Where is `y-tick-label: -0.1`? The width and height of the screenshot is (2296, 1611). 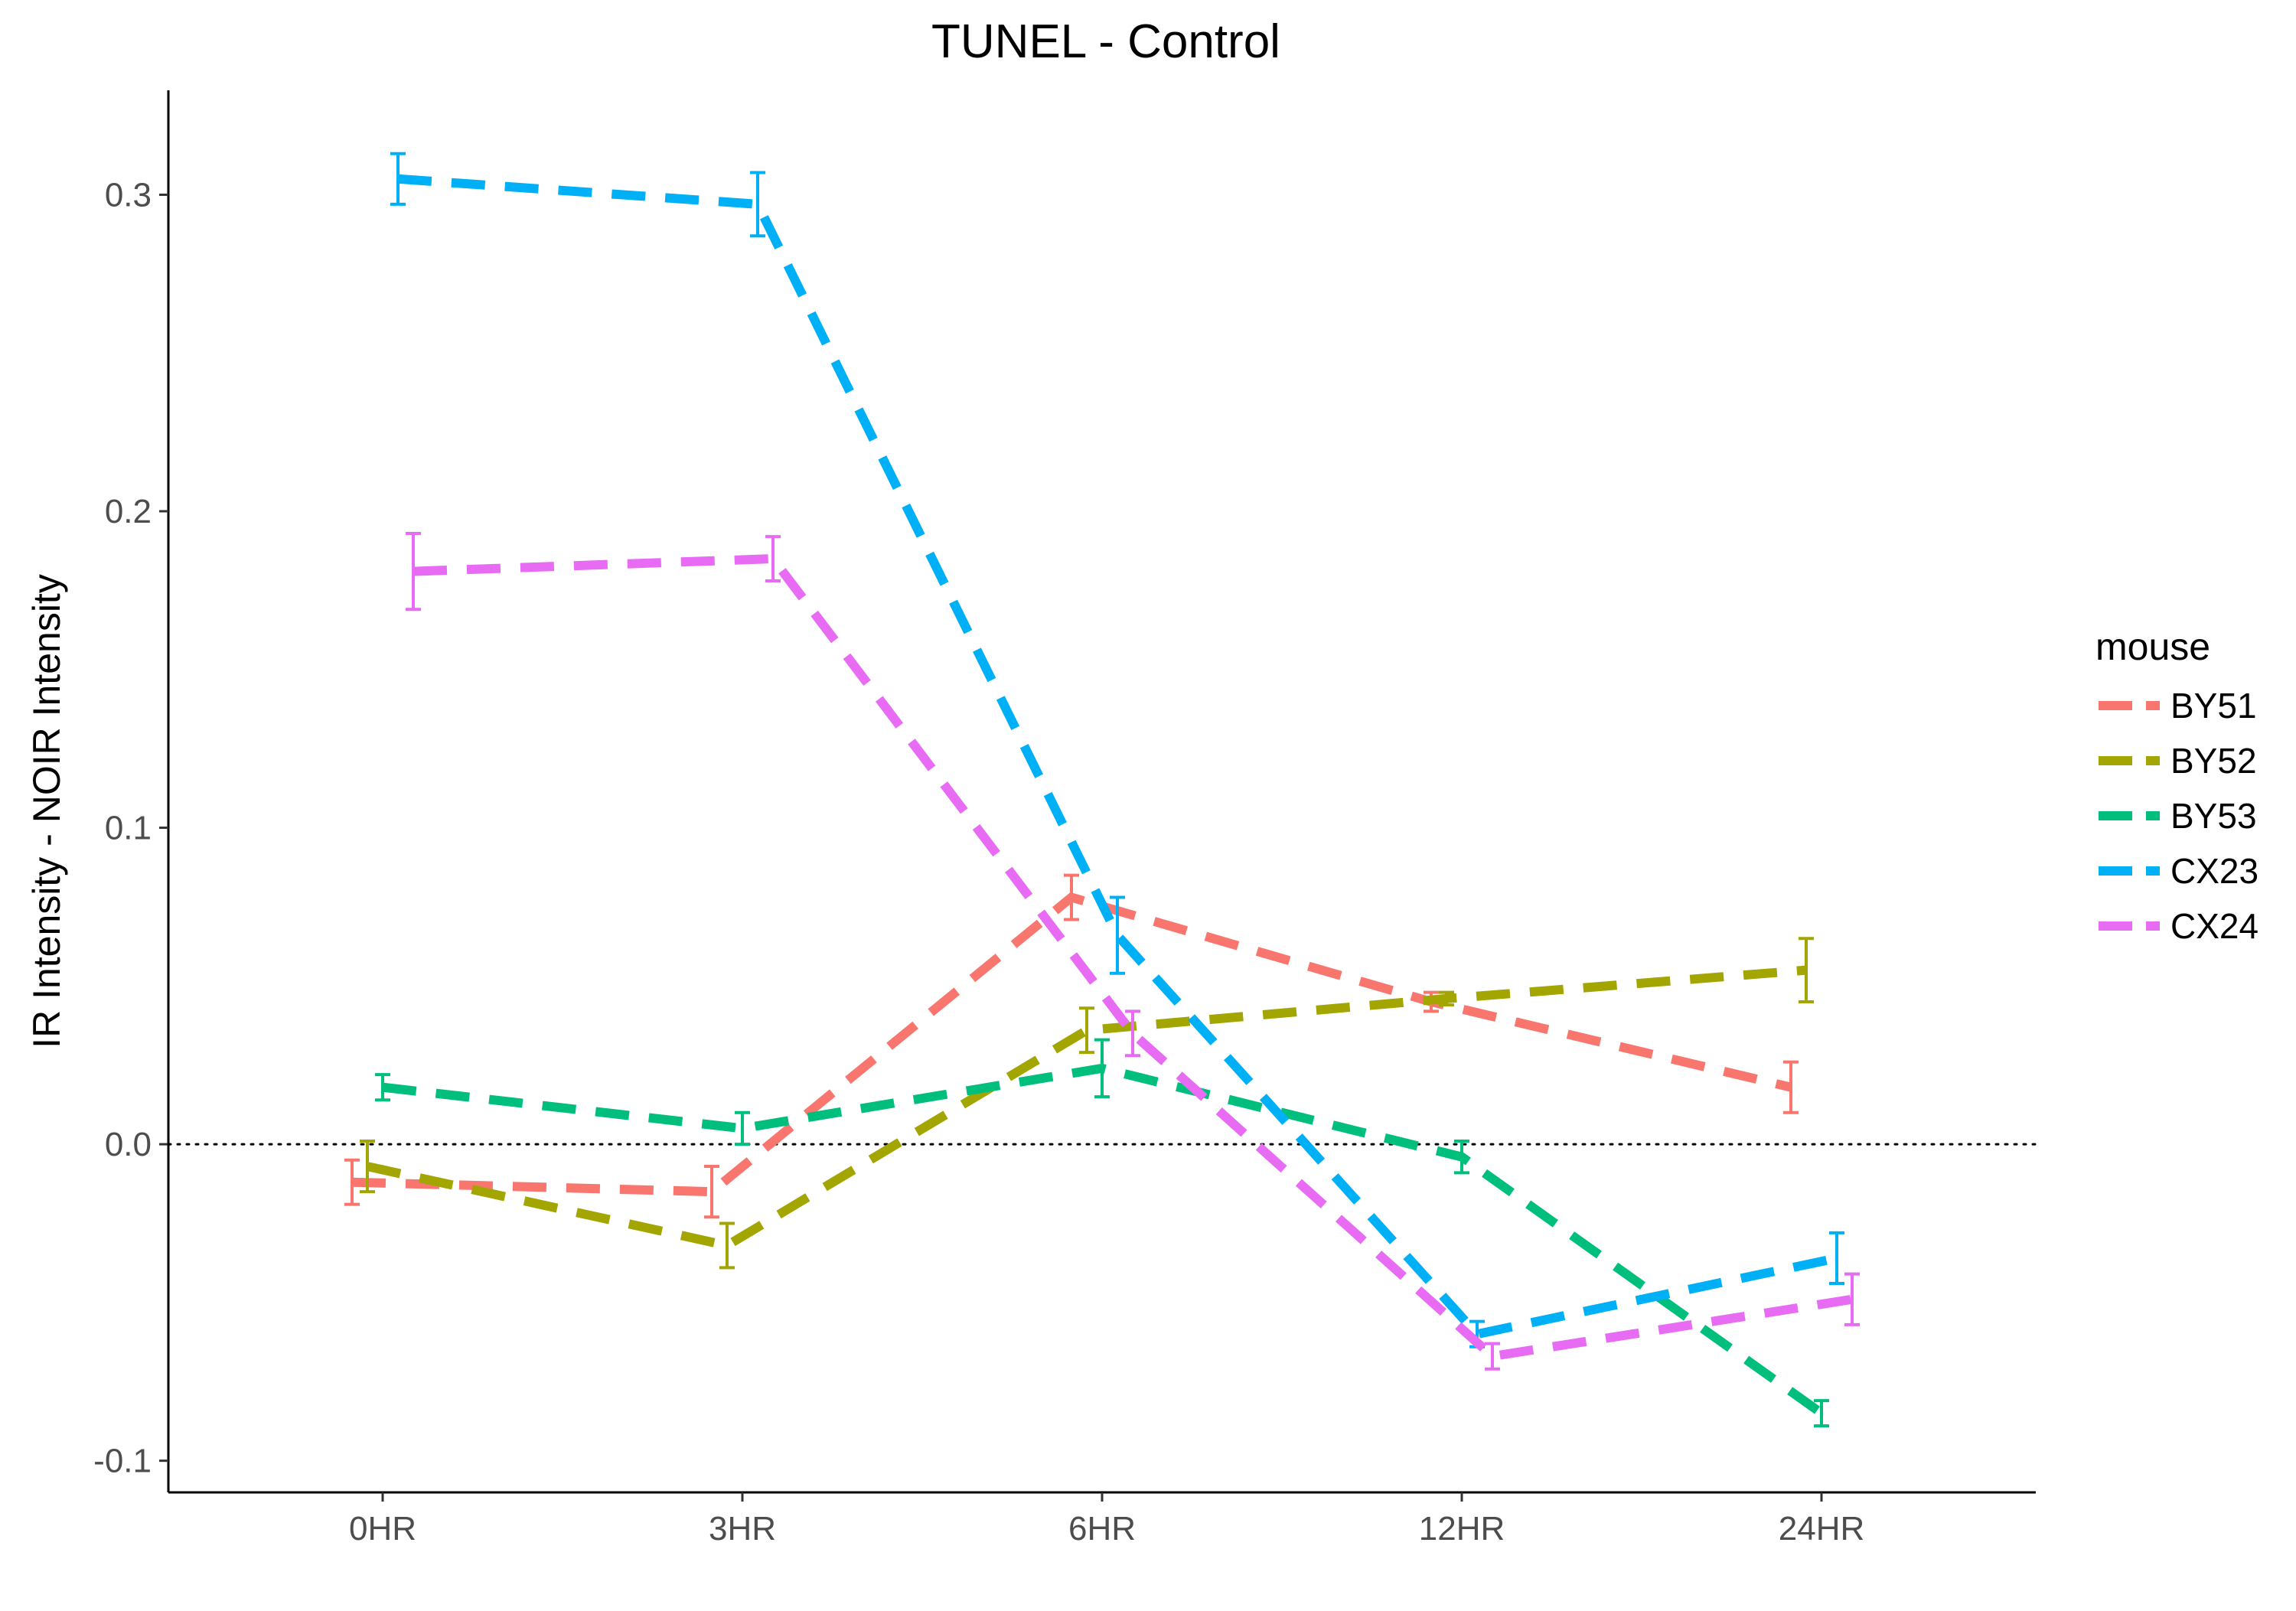 y-tick-label: -0.1 is located at coordinates (122, 1461).